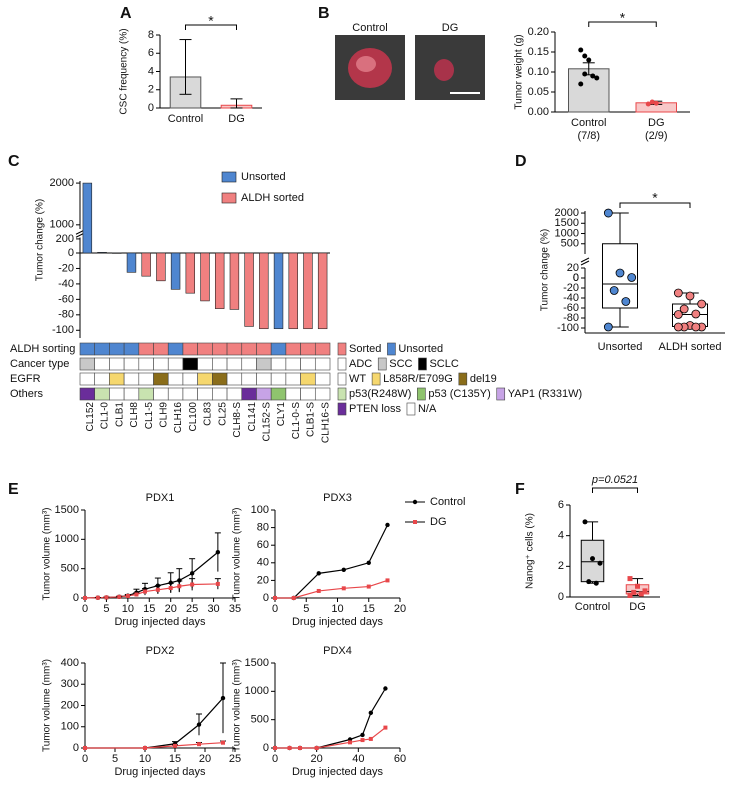 The image size is (744, 785). I want to click on y-tick-label: 1500, so click(567, 223).